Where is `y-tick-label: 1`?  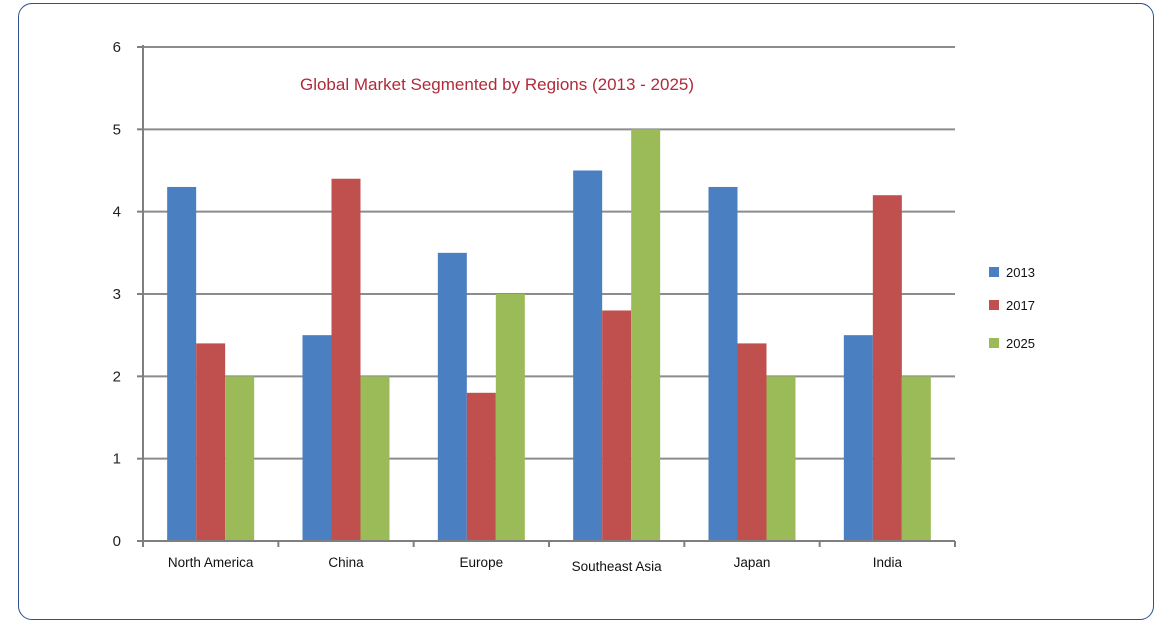 y-tick-label: 1 is located at coordinates (117, 459).